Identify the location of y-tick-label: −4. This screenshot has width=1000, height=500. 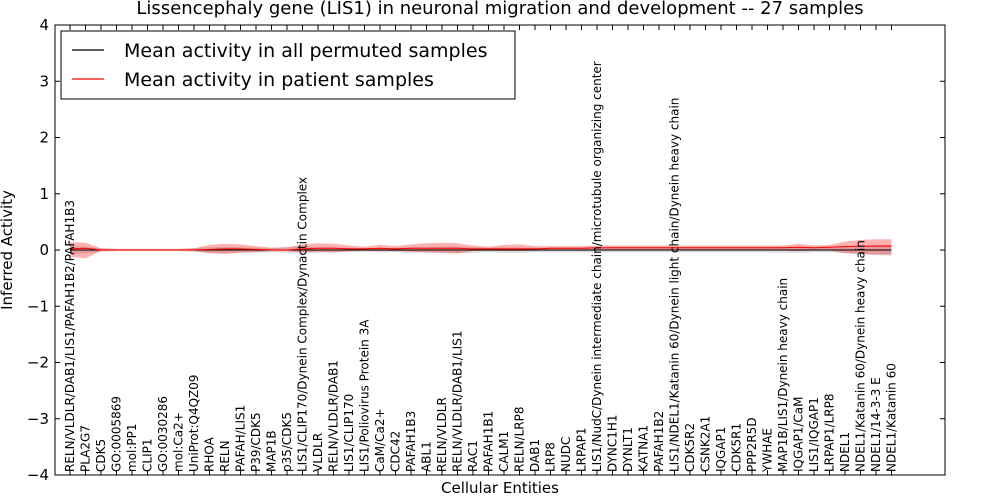
(38, 475).